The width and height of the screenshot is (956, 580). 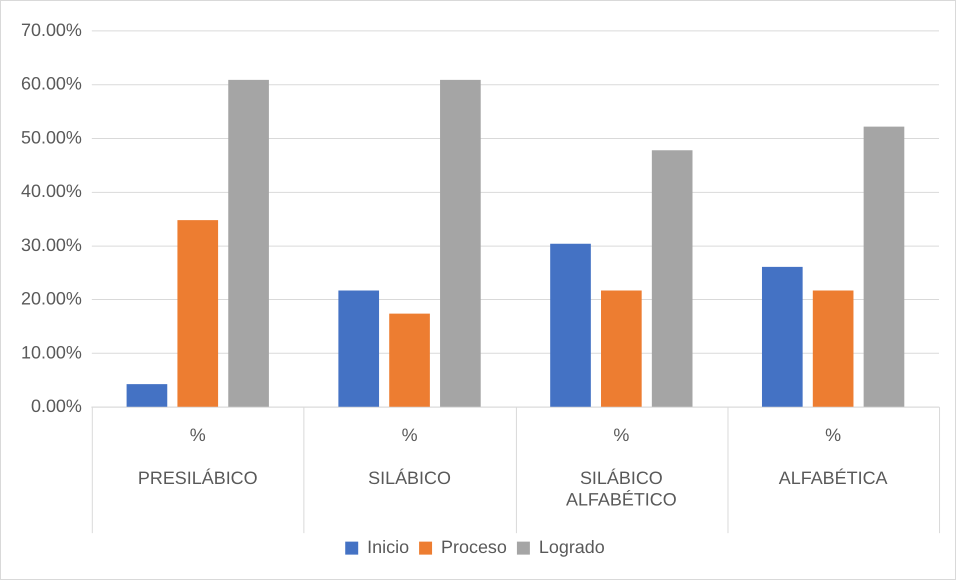 I want to click on legend-label: Logrado, so click(x=571, y=547).